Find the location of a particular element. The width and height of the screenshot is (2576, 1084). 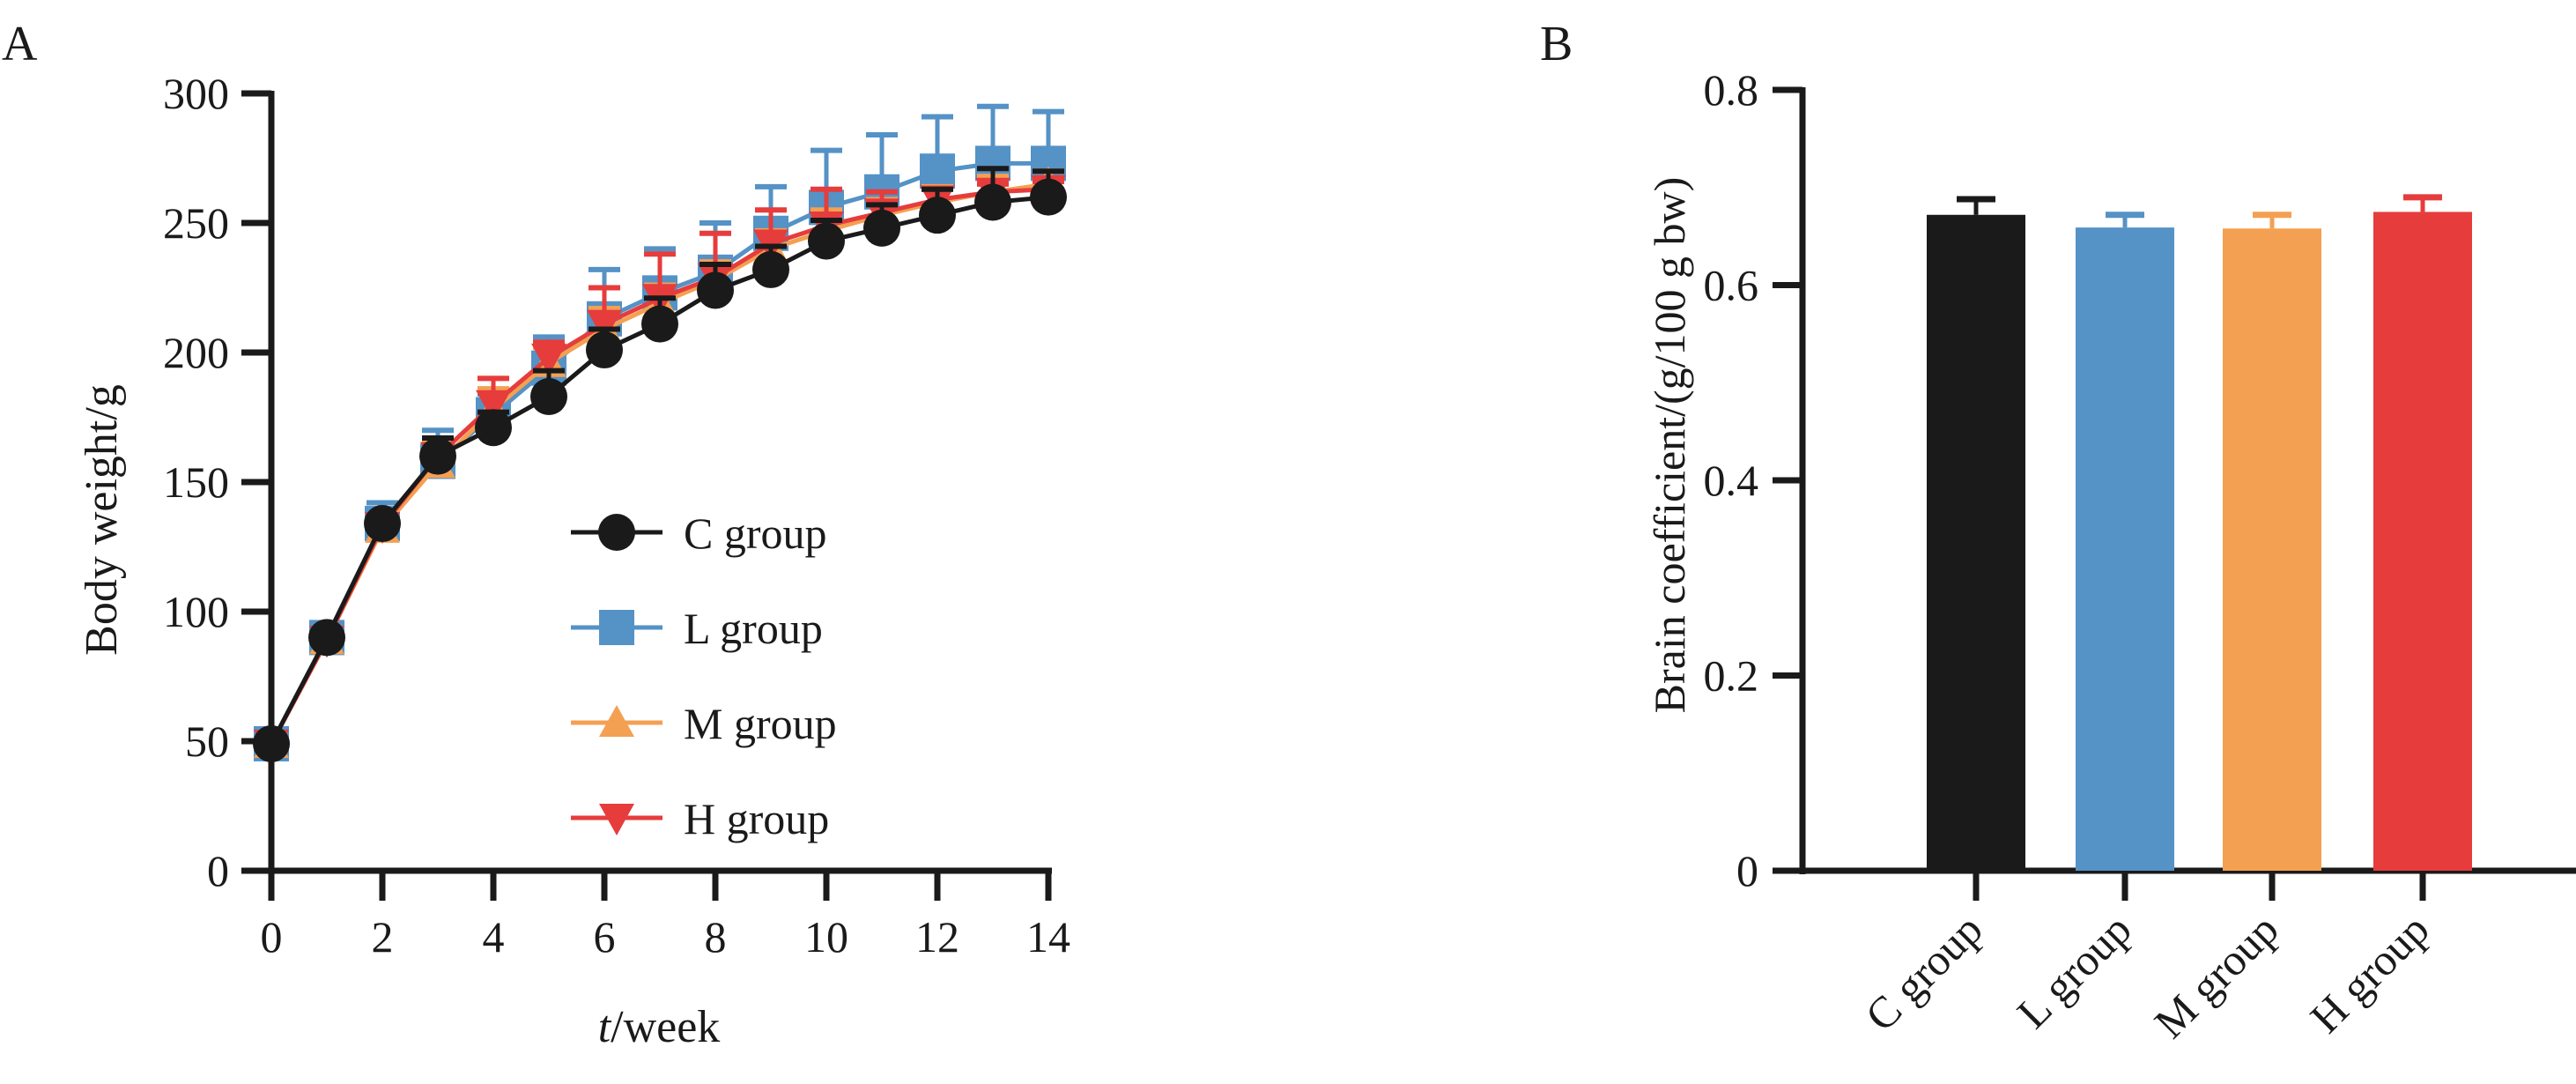

legend-label: L group is located at coordinates (754, 629).